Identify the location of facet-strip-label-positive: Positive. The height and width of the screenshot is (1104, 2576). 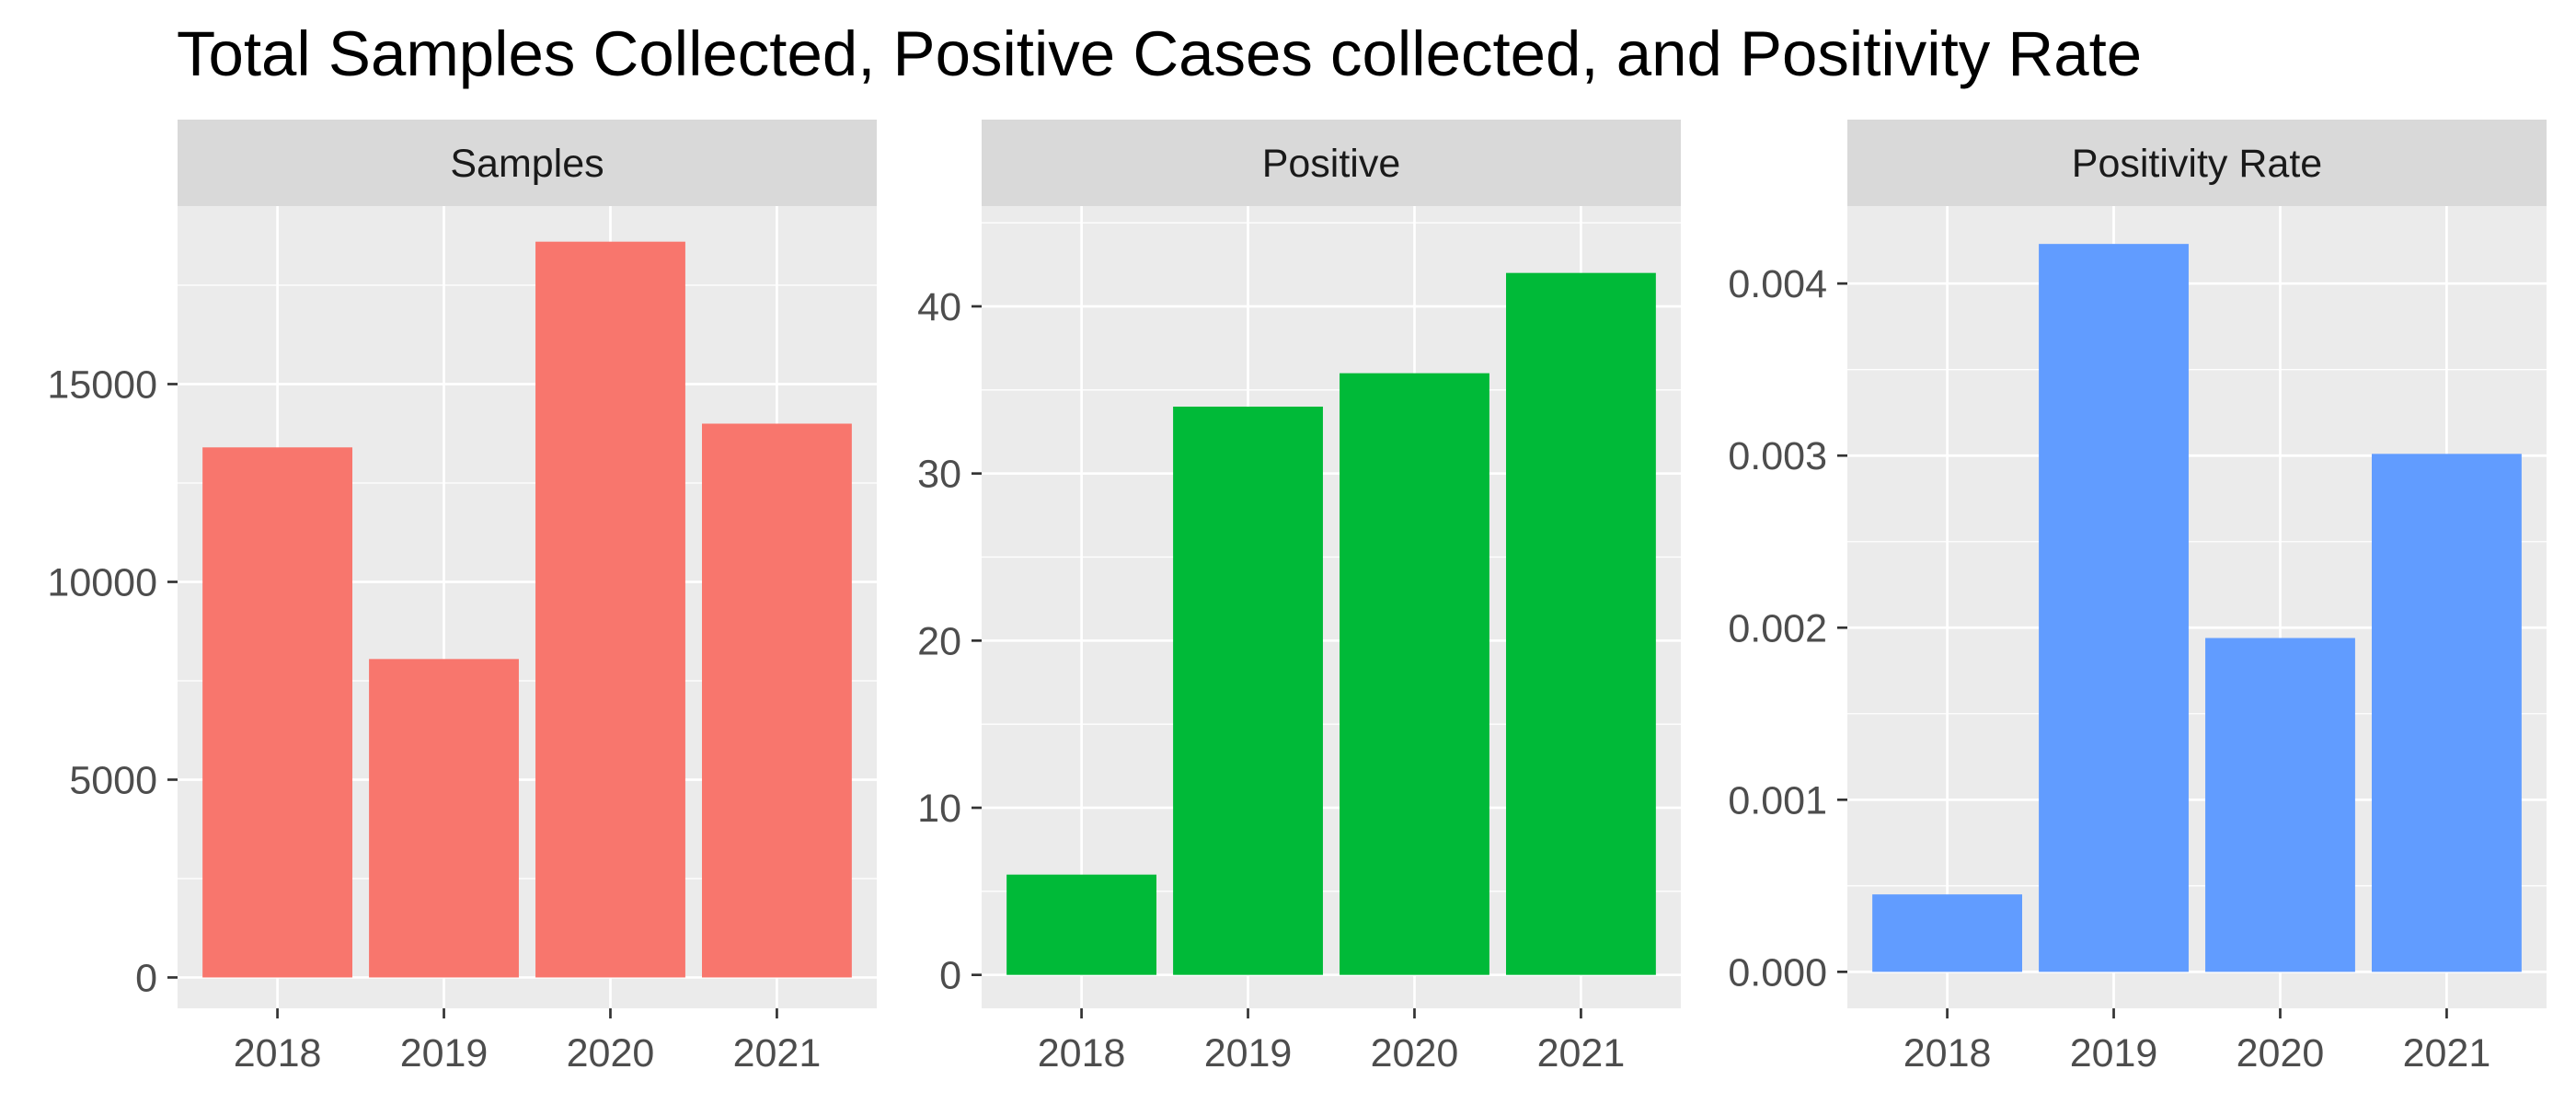
(1331, 164).